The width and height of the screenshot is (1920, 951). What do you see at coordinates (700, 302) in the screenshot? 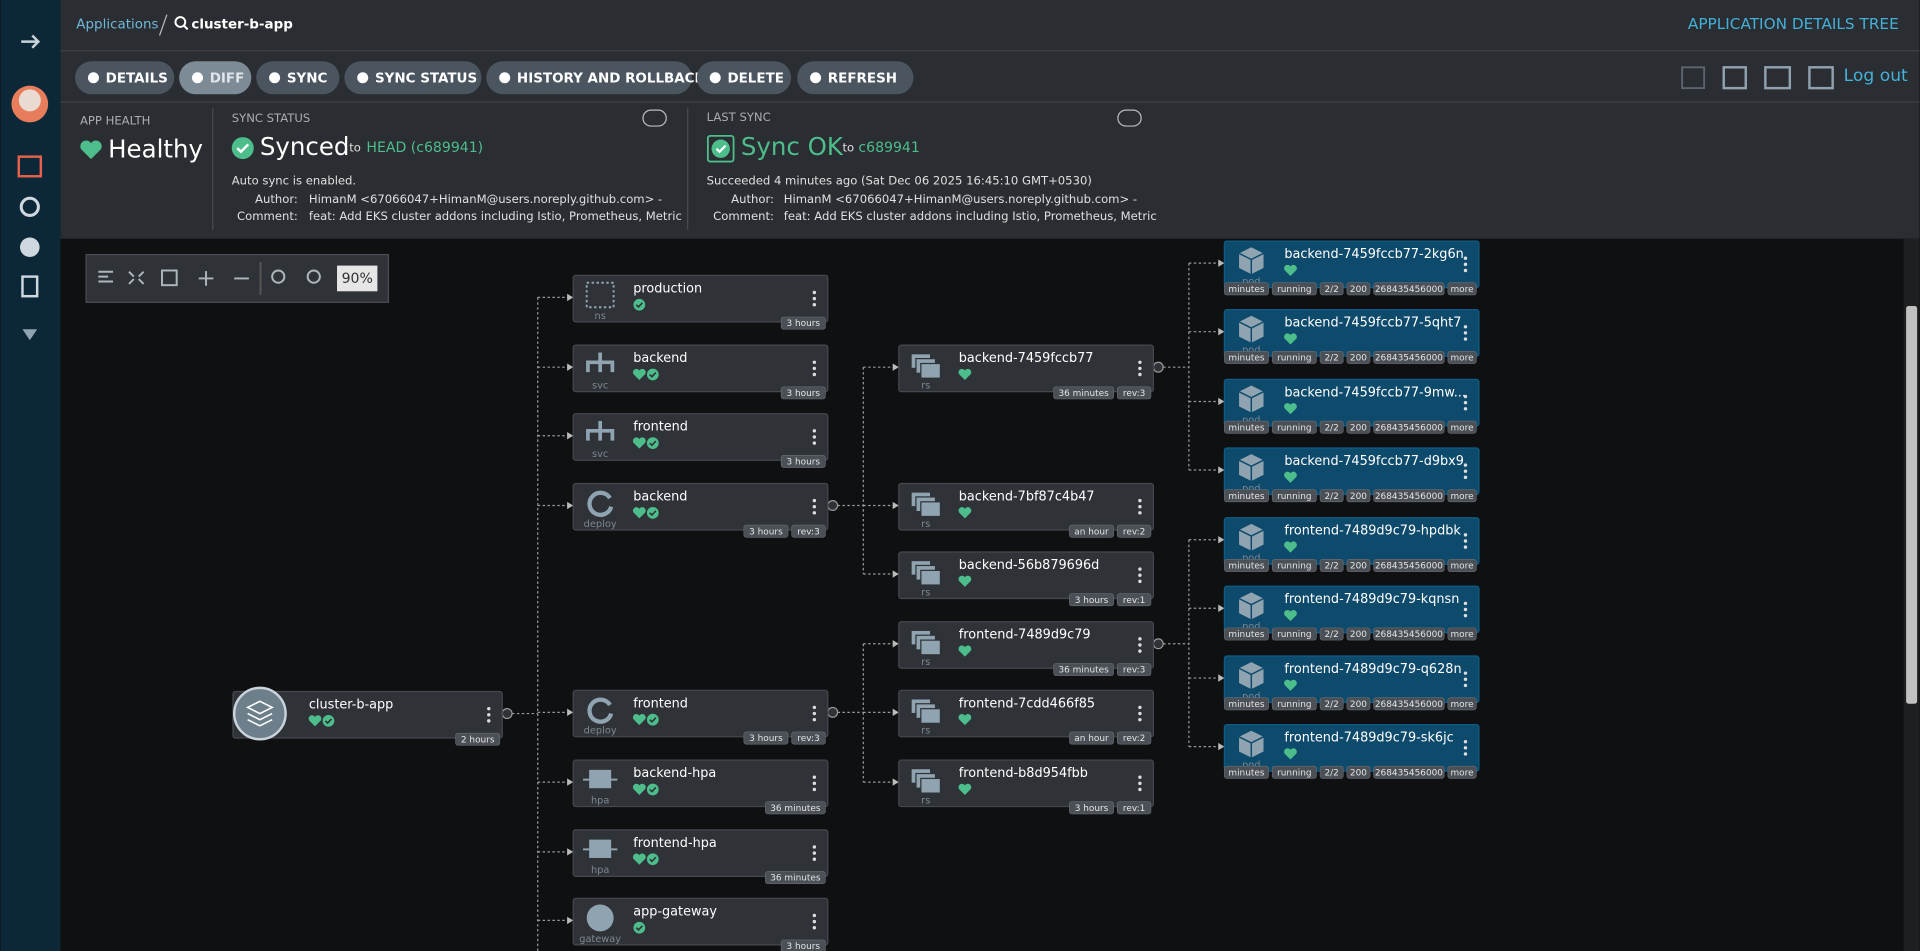
I see `resource-node: ns production 3 hours` at bounding box center [700, 302].